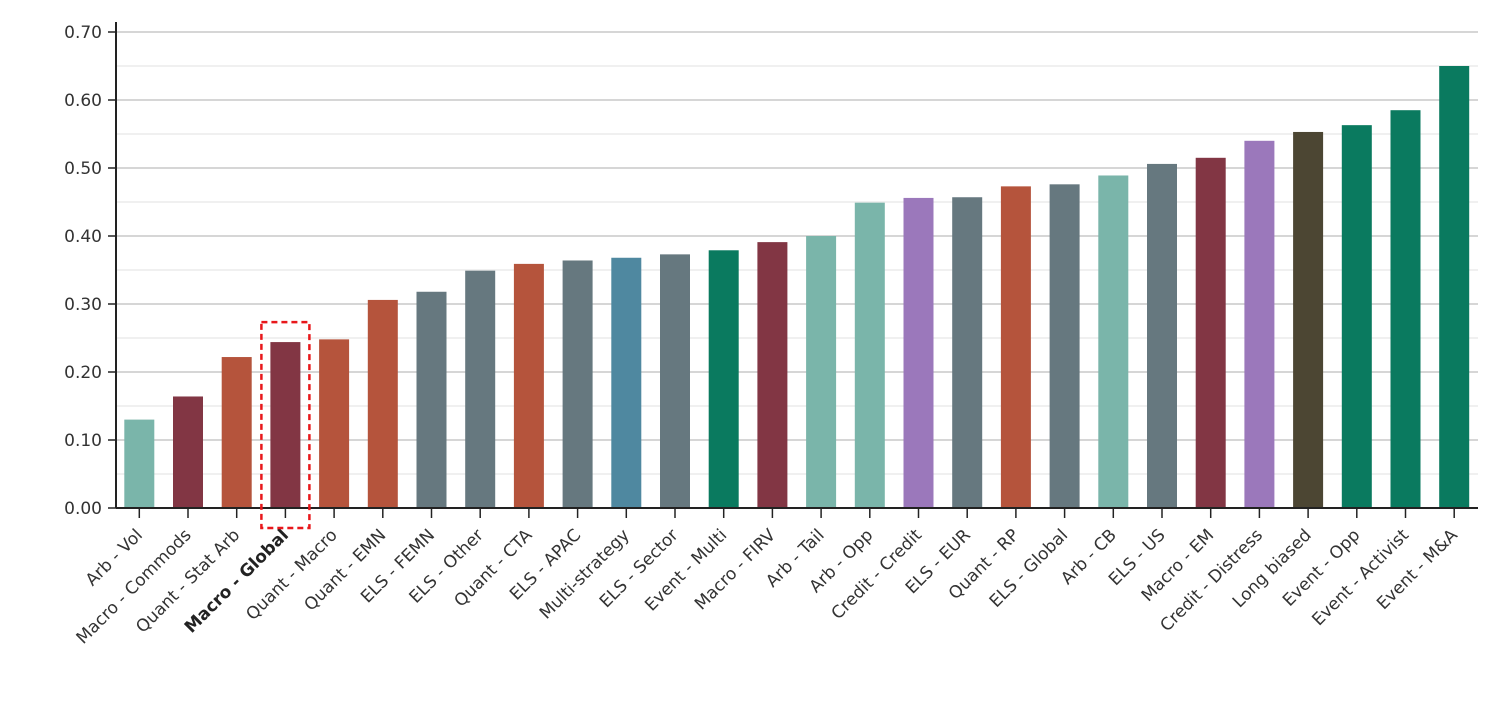  Describe the element at coordinates (83, 169) in the screenshot. I see `y-tick-label: 0.50` at that location.